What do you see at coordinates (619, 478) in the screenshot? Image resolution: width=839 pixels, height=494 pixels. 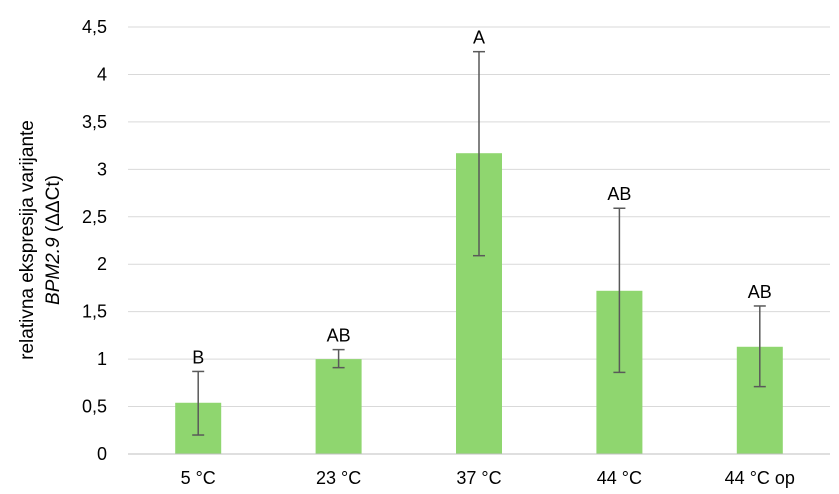 I see `x-tick-label: 44 °C` at bounding box center [619, 478].